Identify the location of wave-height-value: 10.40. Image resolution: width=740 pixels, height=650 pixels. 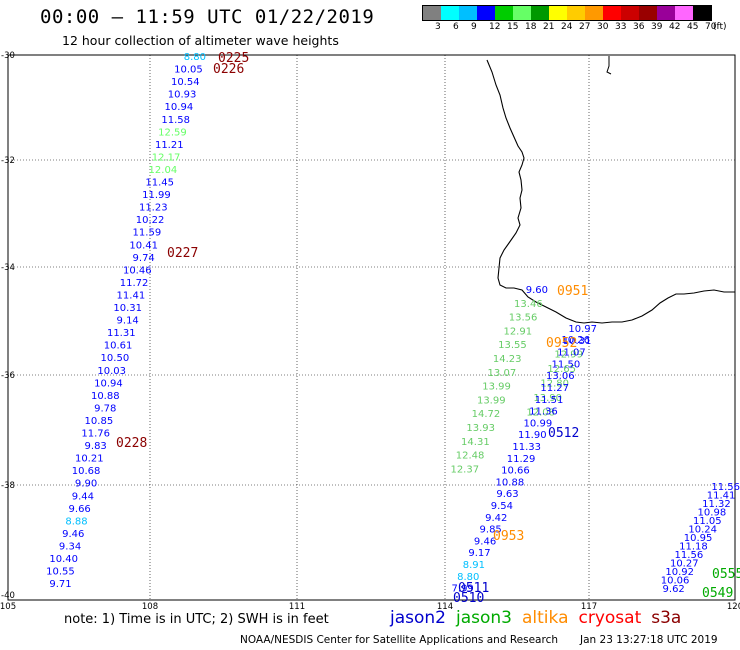
(63, 559).